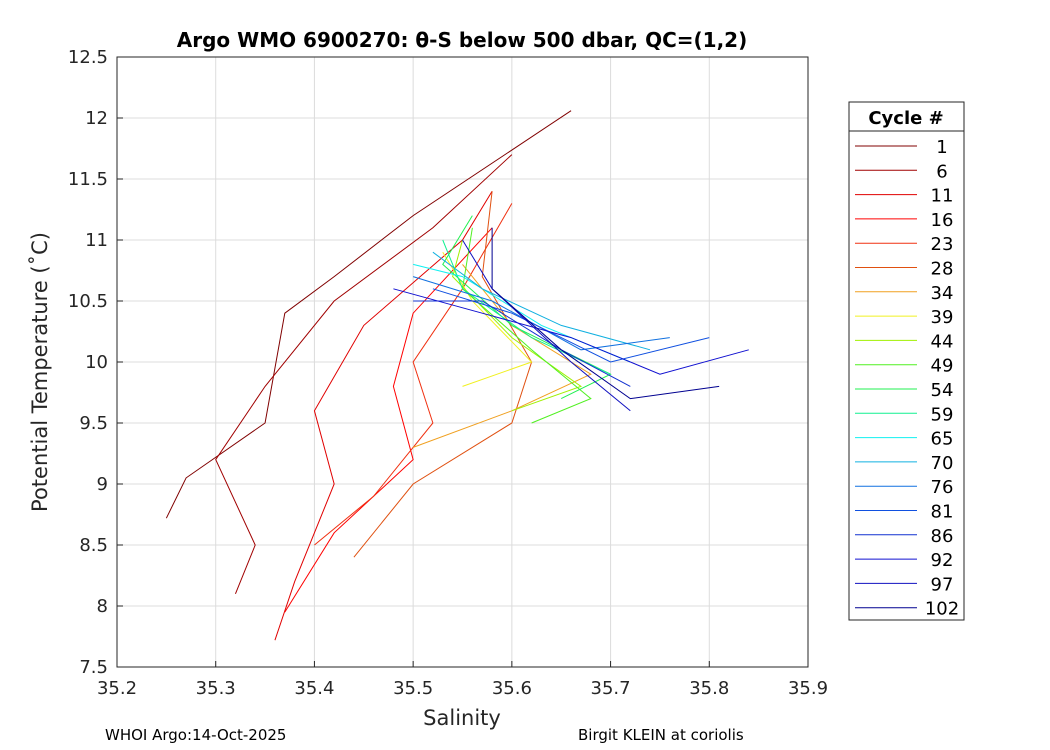 The width and height of the screenshot is (1050, 750). What do you see at coordinates (117, 688) in the screenshot?
I see `x-tick-label: 35.2` at bounding box center [117, 688].